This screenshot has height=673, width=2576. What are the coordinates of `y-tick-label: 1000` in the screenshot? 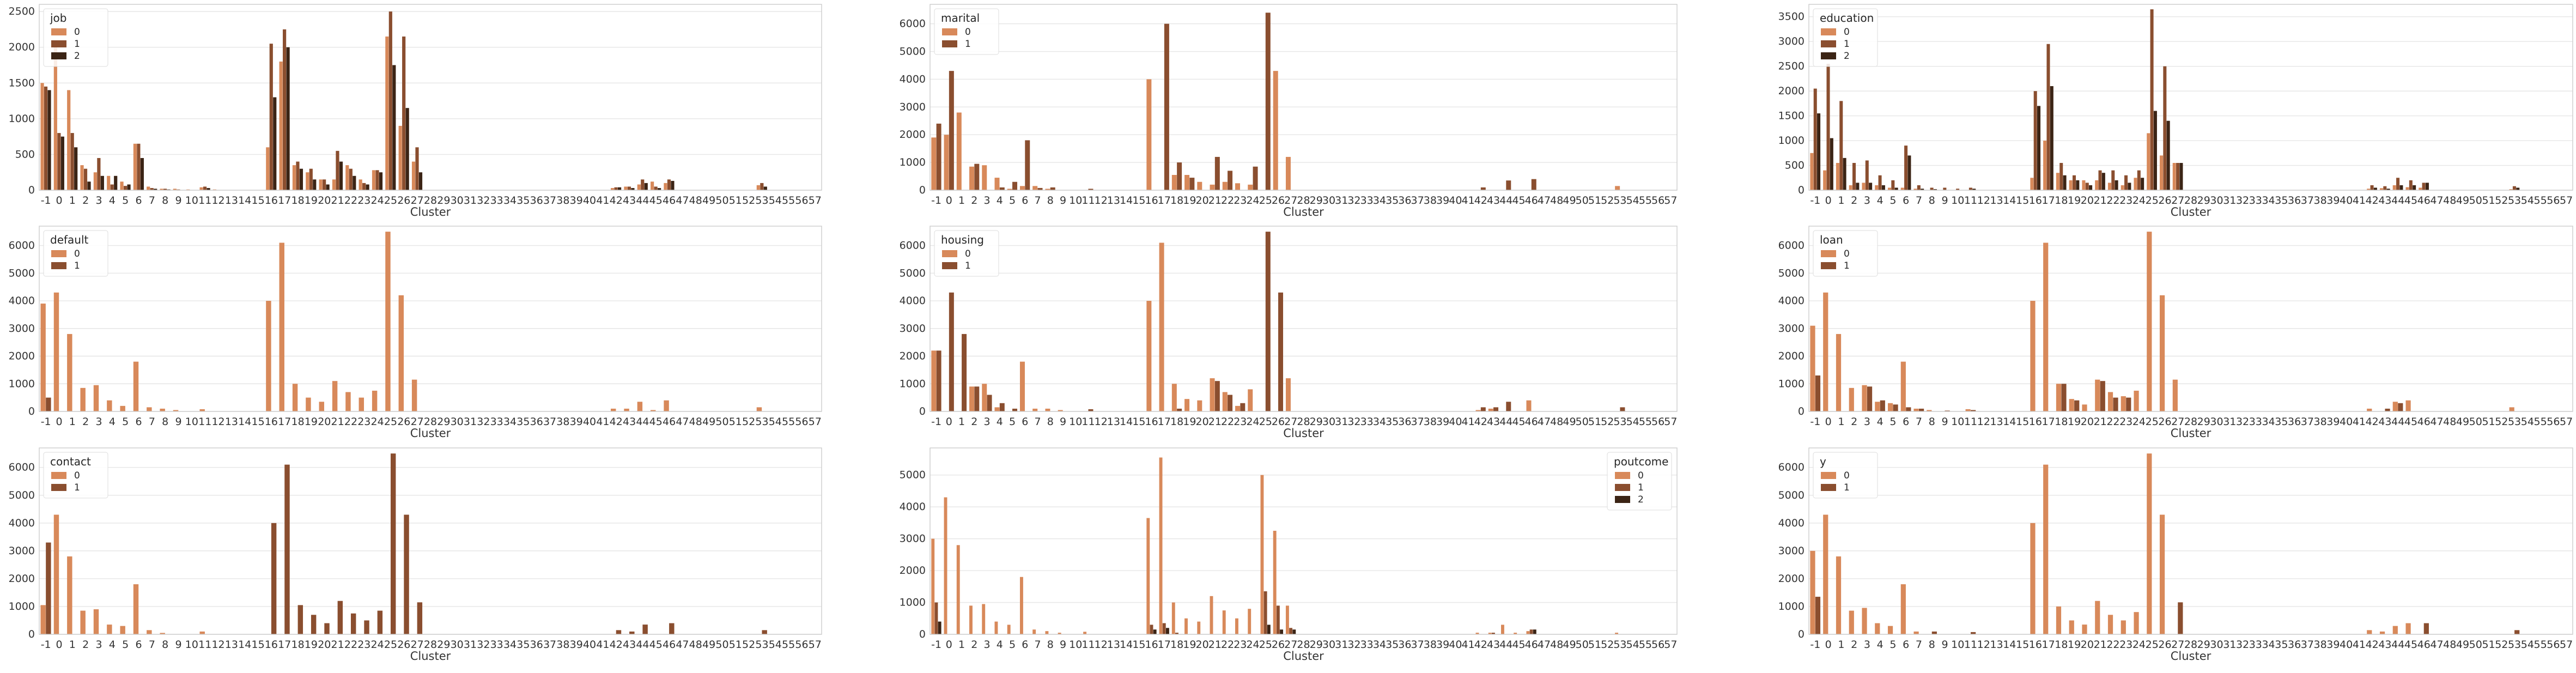 It's located at (913, 162).